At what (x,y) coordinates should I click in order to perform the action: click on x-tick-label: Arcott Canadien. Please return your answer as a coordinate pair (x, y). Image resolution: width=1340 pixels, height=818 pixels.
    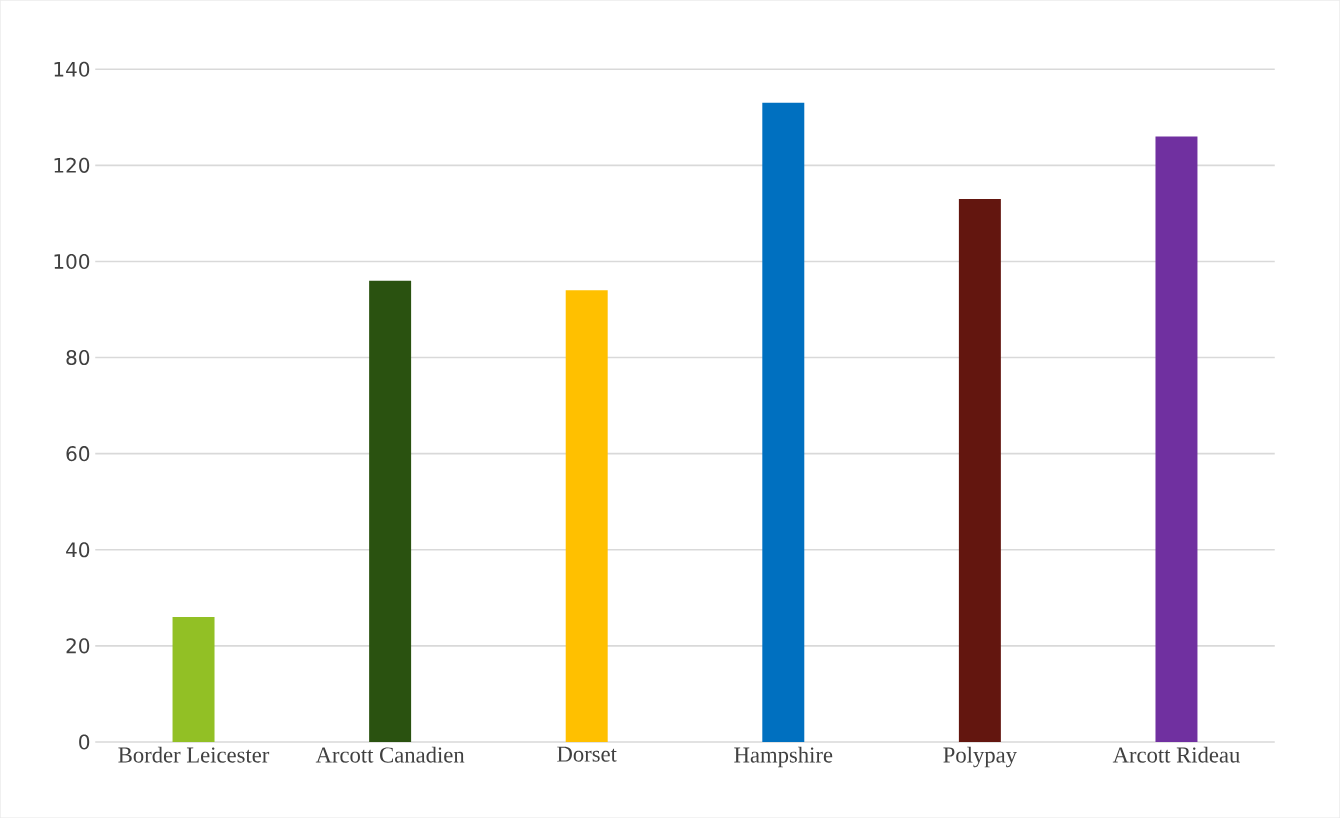
    Looking at the image, I should click on (390, 754).